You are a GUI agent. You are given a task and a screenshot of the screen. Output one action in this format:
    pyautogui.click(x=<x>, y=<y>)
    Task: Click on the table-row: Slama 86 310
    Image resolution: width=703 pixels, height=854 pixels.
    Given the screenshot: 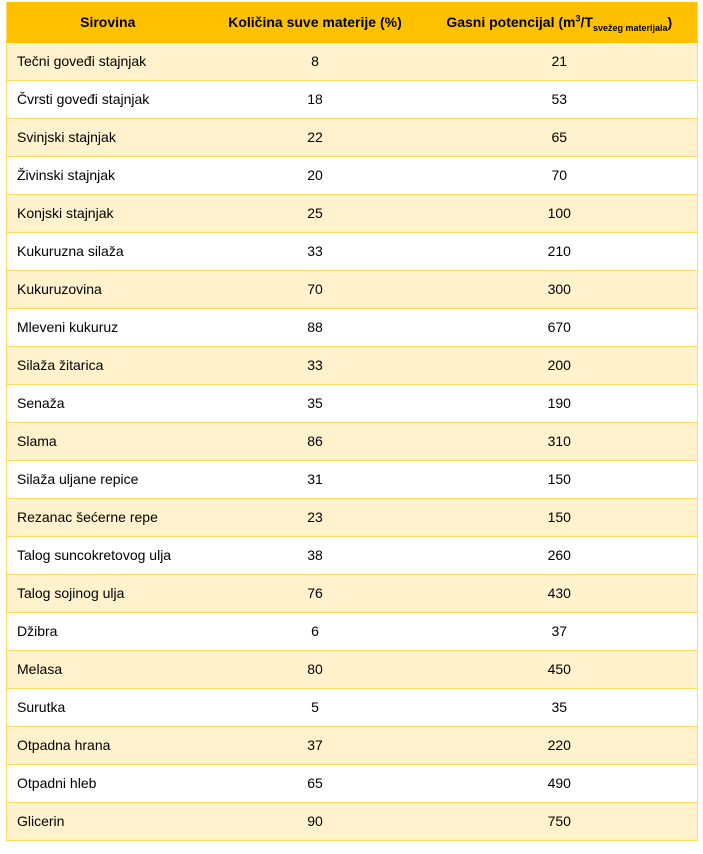 What is the action you would take?
    pyautogui.click(x=352, y=440)
    